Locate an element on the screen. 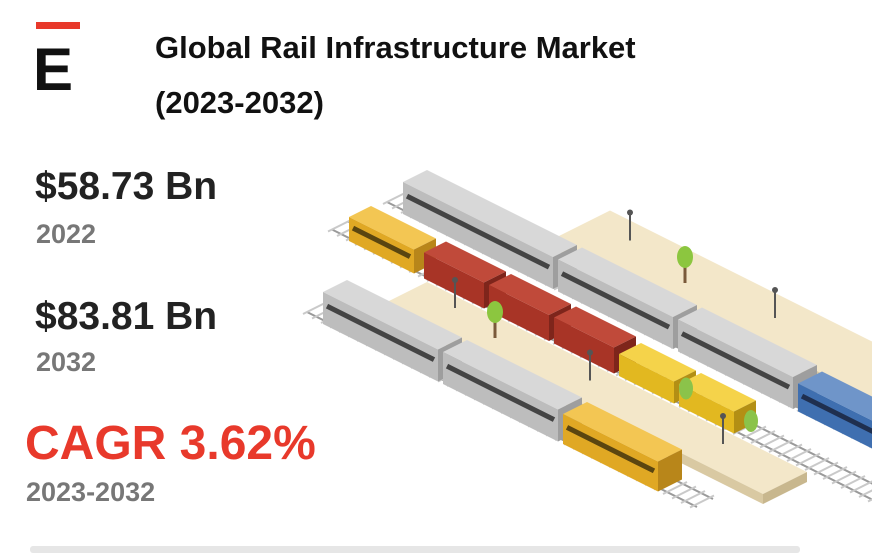 The height and width of the screenshot is (553, 872). logo-bar is located at coordinates (58, 25).